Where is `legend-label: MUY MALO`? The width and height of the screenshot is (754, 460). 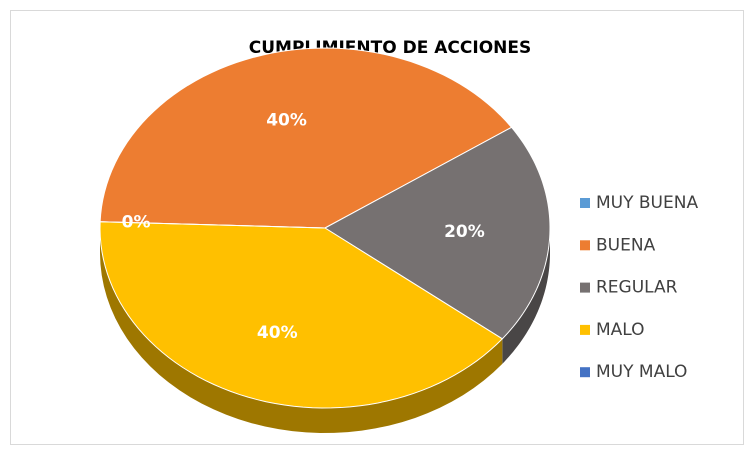
legend-label: MUY MALO is located at coordinates (641, 372).